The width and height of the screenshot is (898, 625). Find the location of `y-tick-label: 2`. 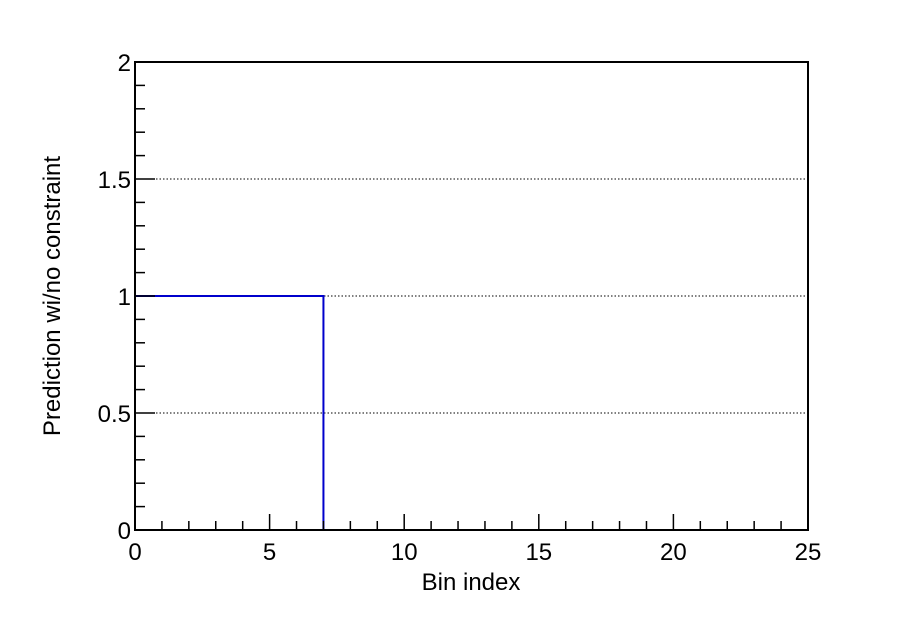

y-tick-label: 2 is located at coordinates (124, 63).